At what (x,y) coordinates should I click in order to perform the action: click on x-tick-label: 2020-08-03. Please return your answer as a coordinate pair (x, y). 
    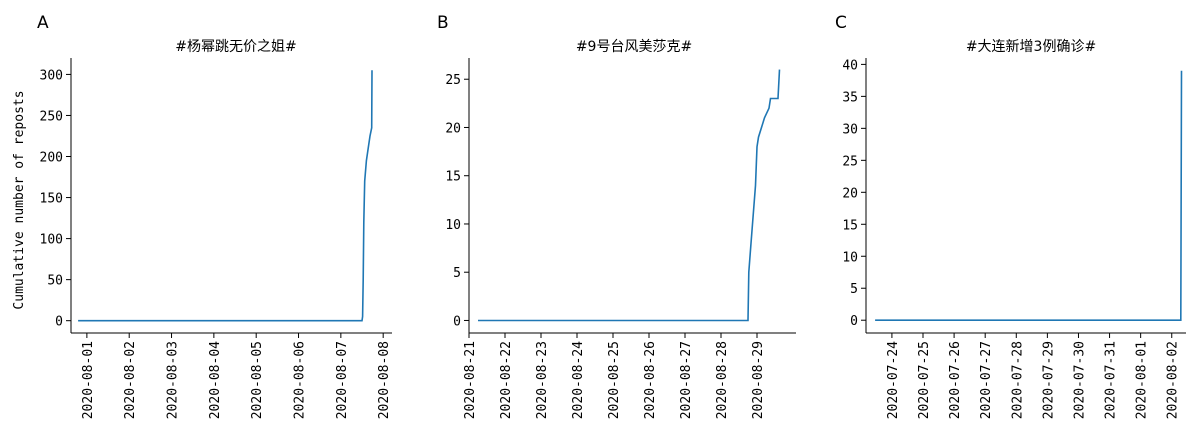
    Looking at the image, I should click on (173, 380).